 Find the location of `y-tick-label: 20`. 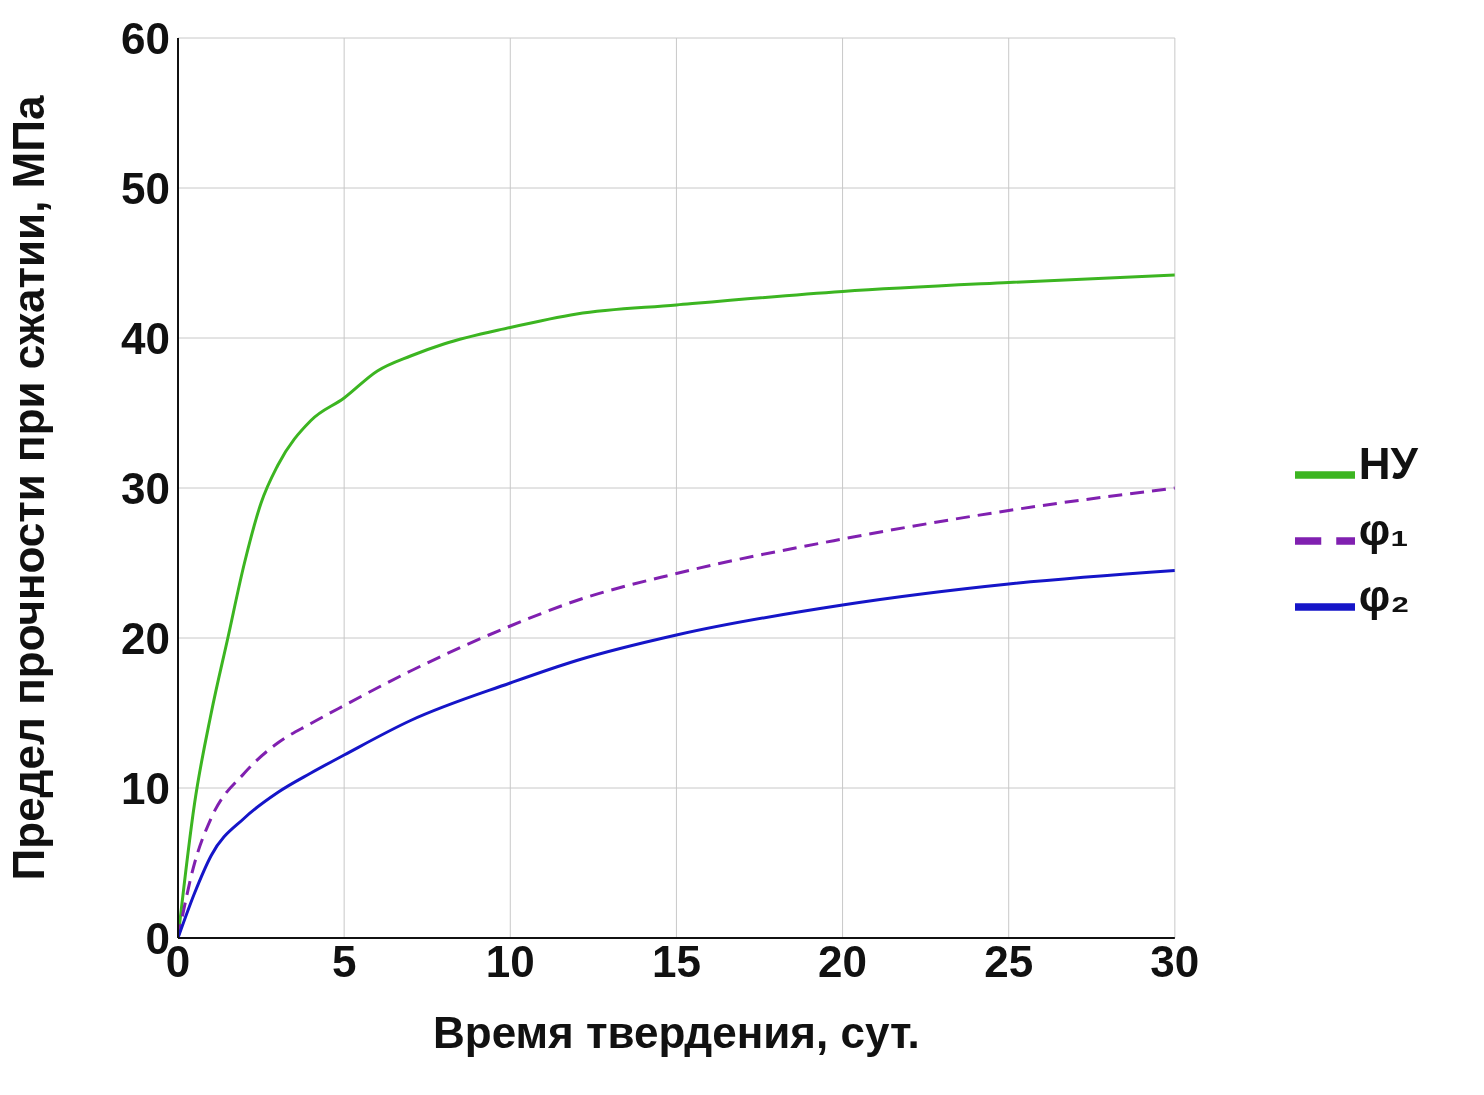

y-tick-label: 20 is located at coordinates (145, 638).